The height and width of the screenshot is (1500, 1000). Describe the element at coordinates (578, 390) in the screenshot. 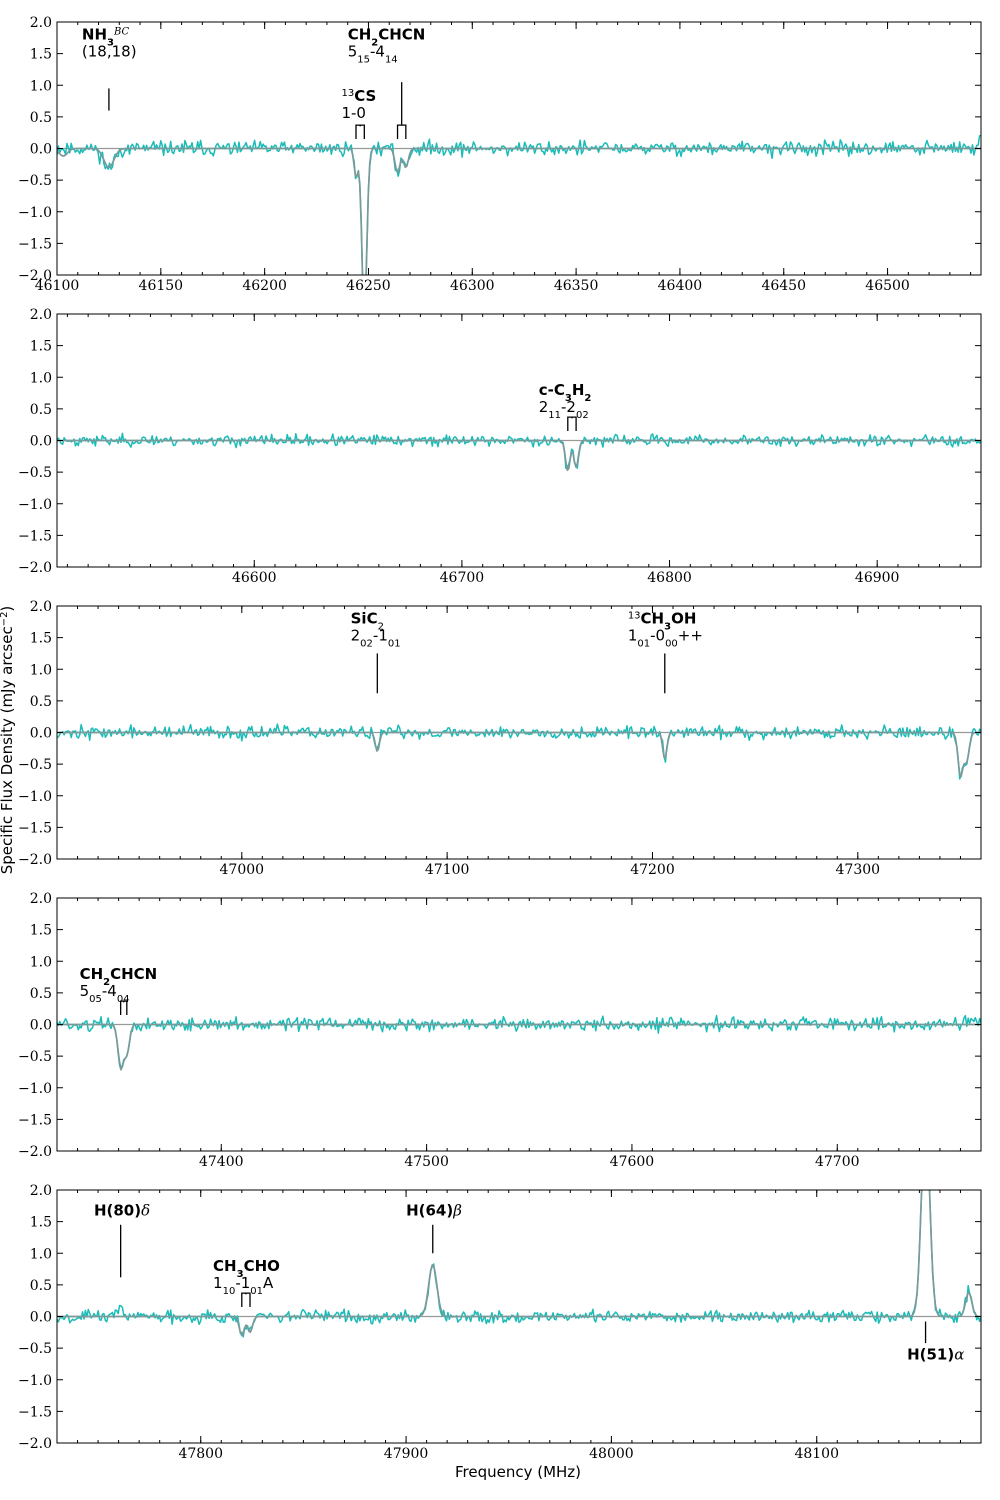

I see `annotation-part: H` at that location.